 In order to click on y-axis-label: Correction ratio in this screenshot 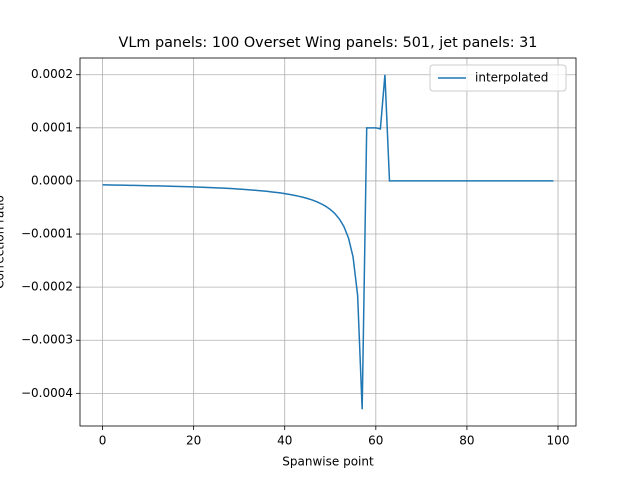, I will do `click(3, 242)`.